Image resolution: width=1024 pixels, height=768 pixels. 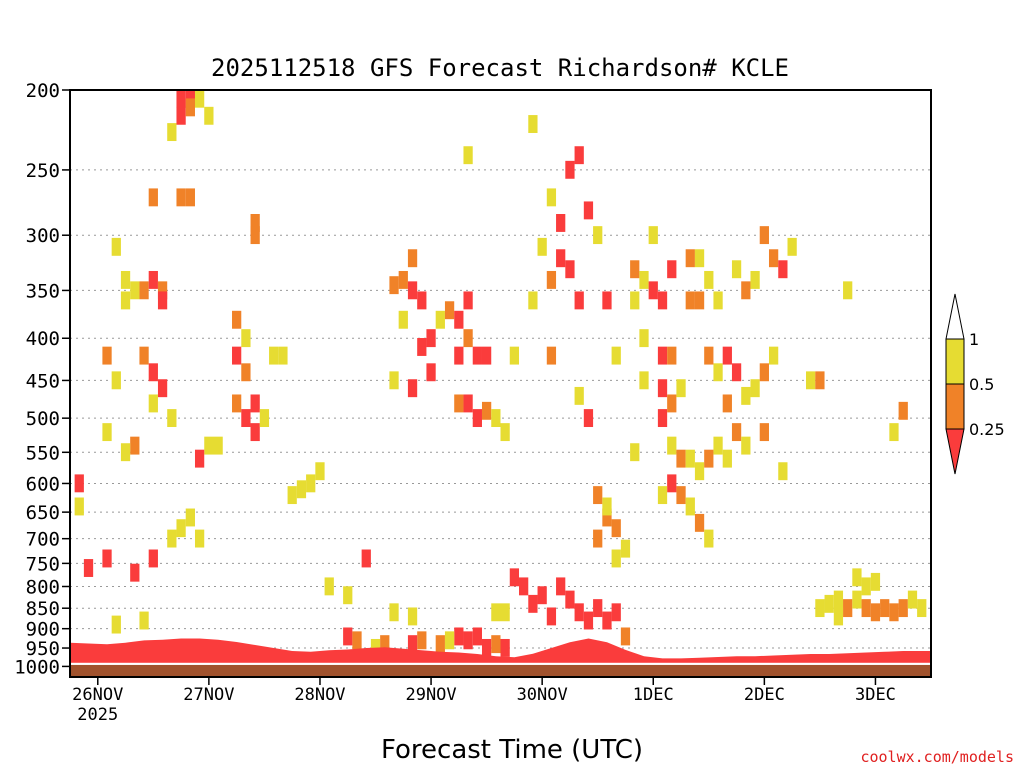 What do you see at coordinates (43, 91) in the screenshot?
I see `y-tick-label: 200` at bounding box center [43, 91].